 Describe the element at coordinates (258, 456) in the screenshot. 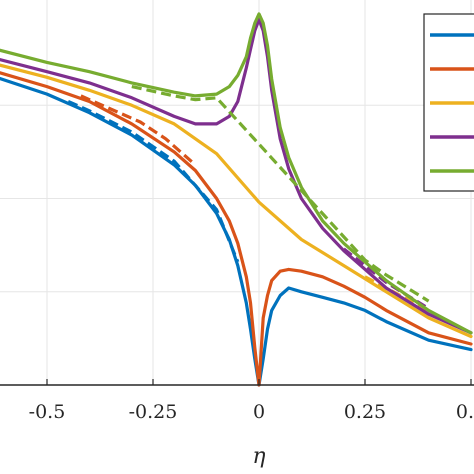

I see `x-axis-label: η` at that location.